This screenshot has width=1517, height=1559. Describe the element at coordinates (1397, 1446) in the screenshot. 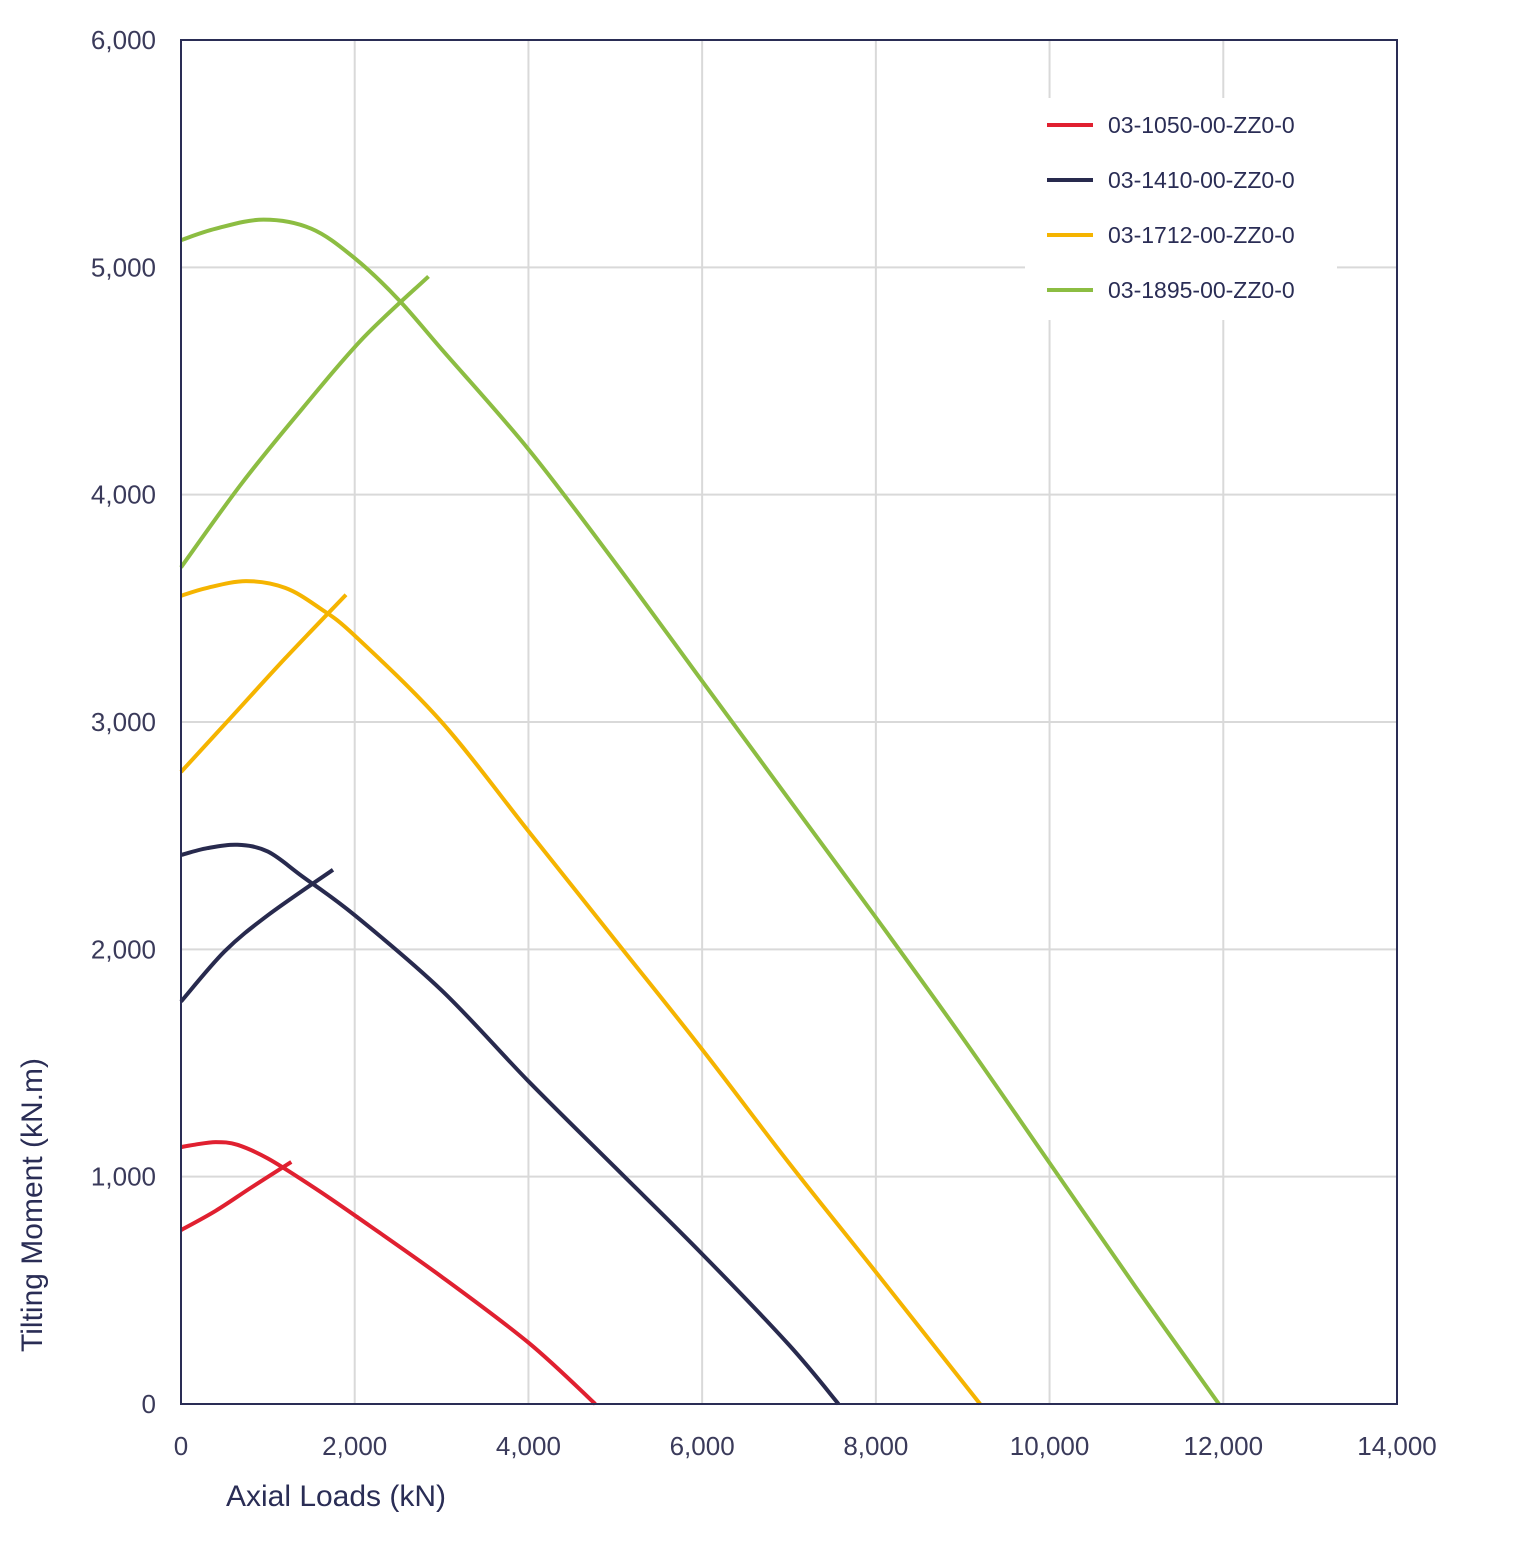

I see `x-tick-label: 14,000` at that location.